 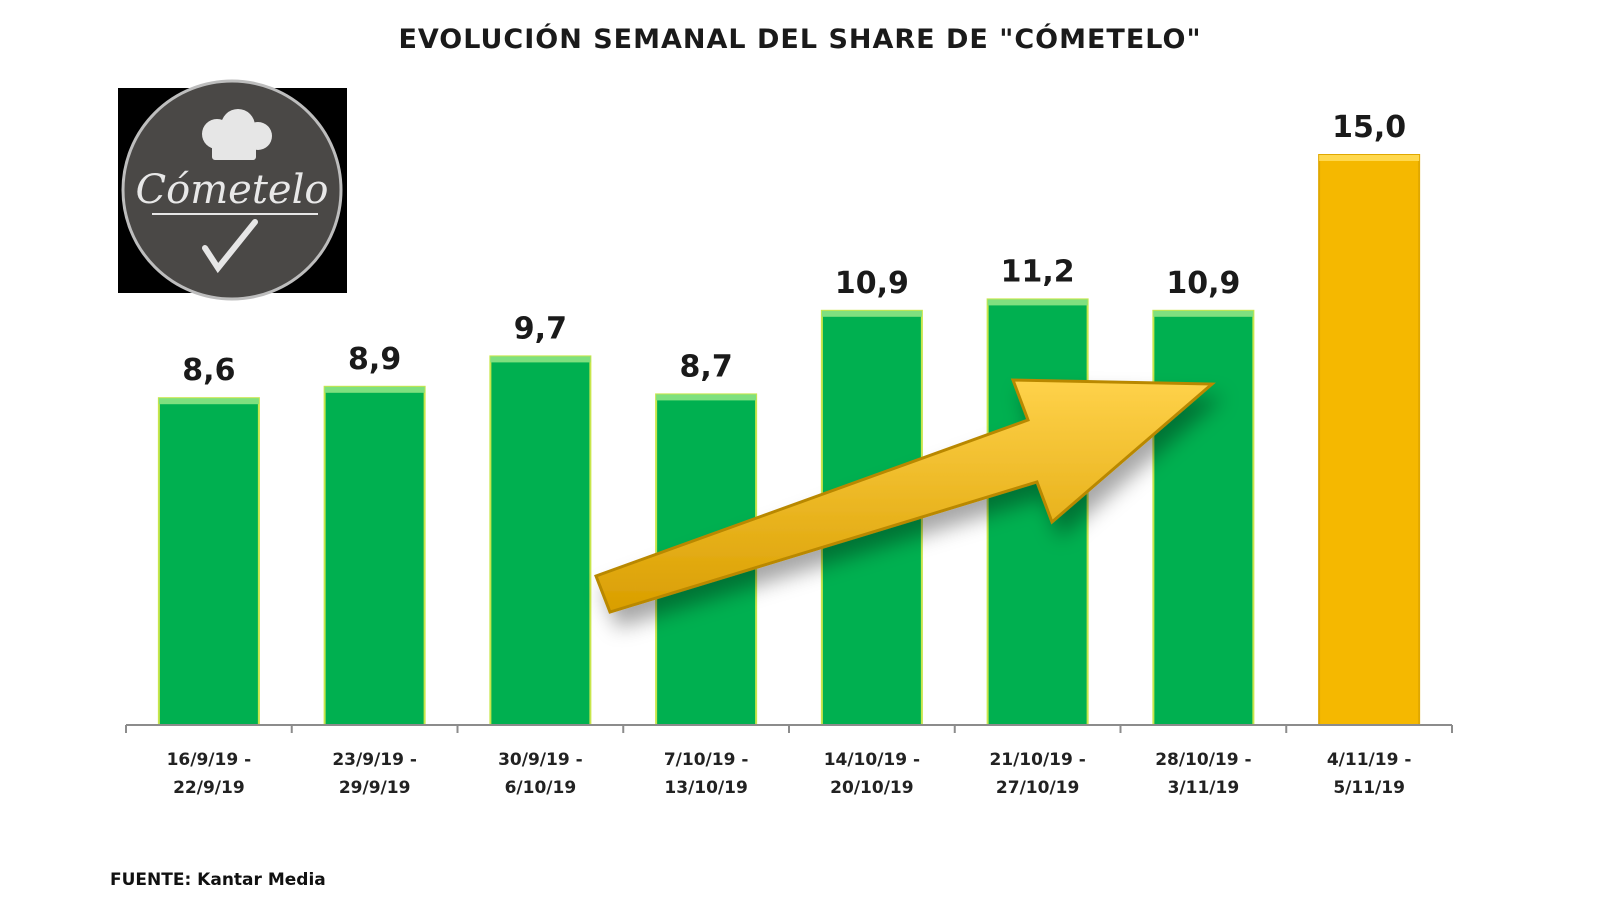 What do you see at coordinates (230, 246) in the screenshot?
I see `checkmark-icon` at bounding box center [230, 246].